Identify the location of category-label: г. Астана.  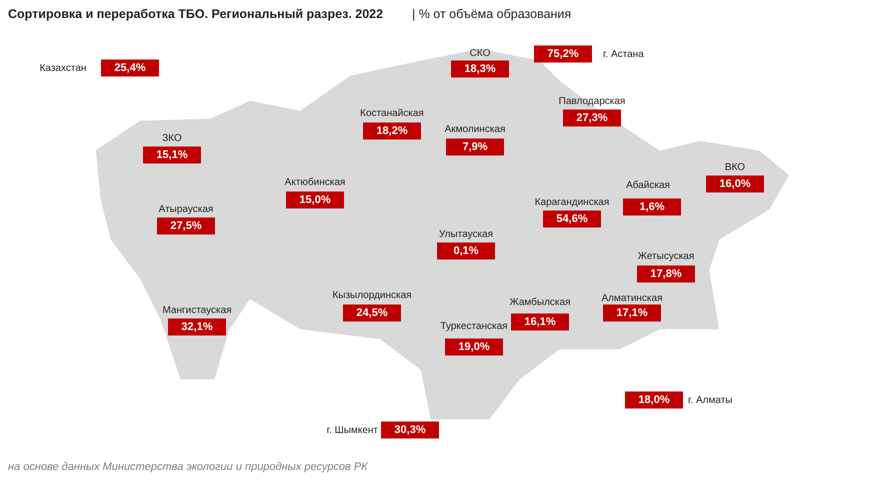
(623, 54).